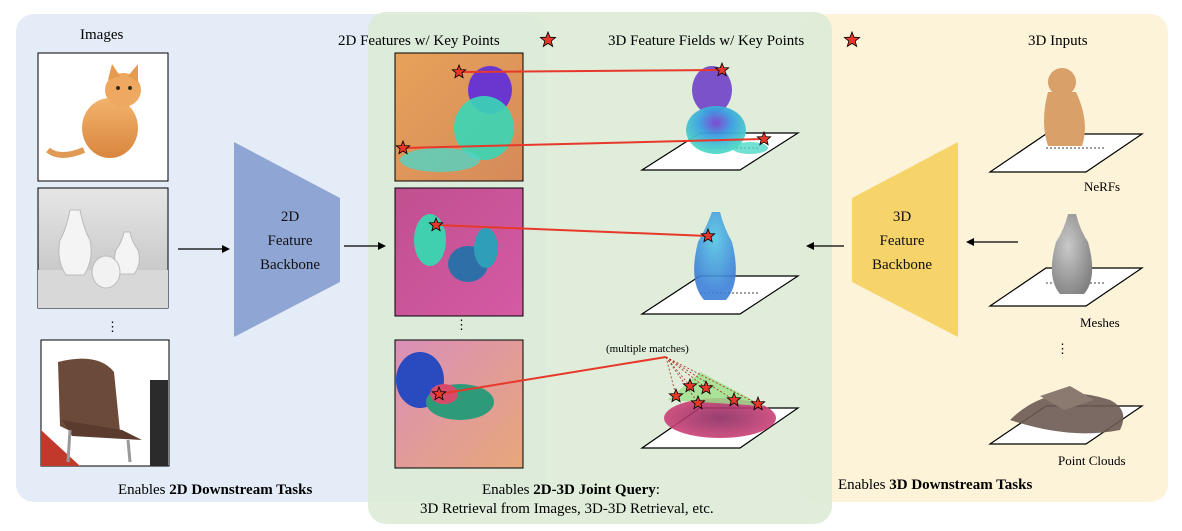  Describe the element at coordinates (552, 375) in the screenshot. I see `match-line-chair` at that location.